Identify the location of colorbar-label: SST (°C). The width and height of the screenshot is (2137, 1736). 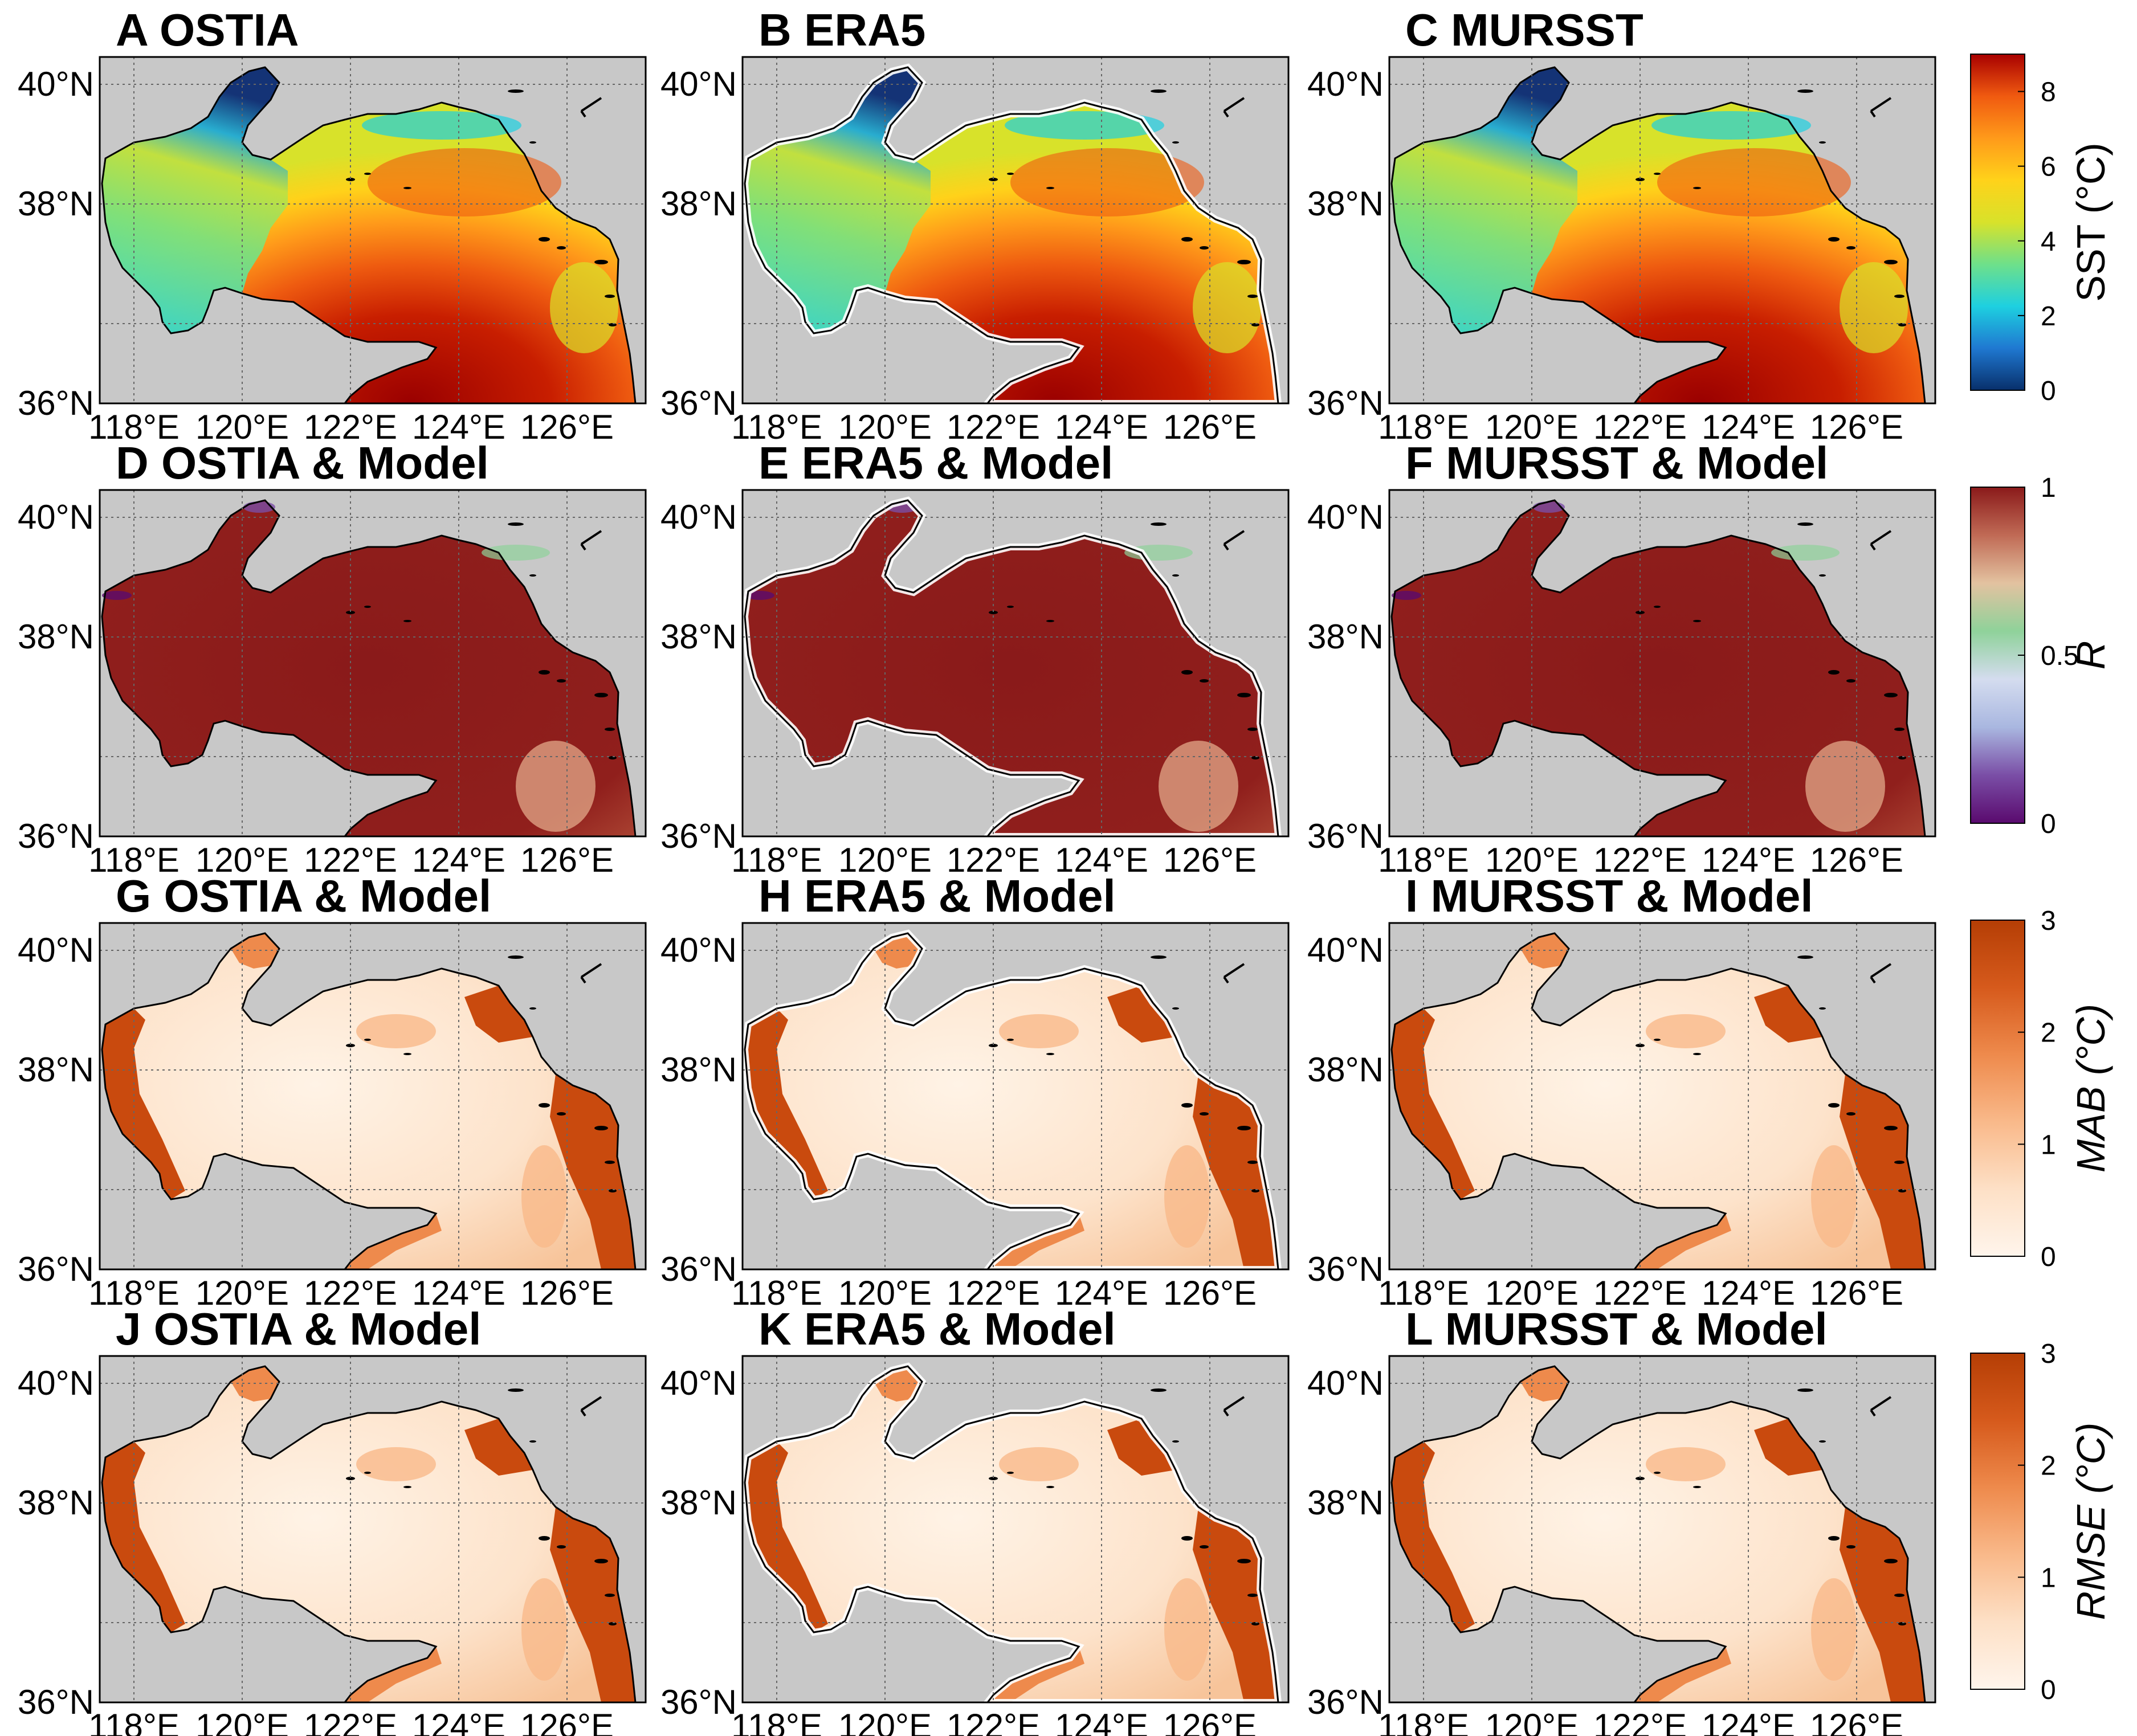
(2091, 222).